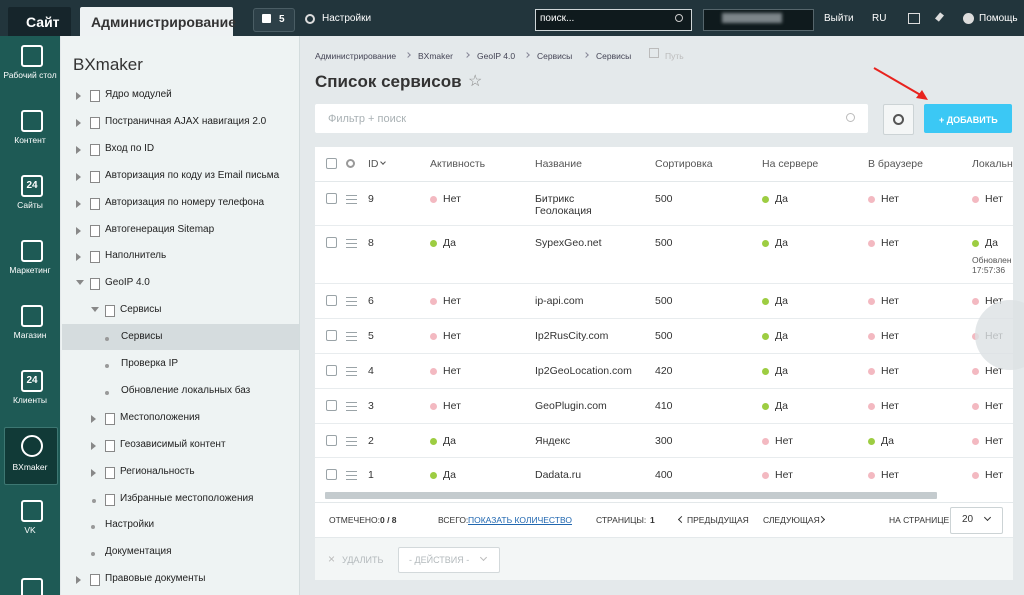 The width and height of the screenshot is (1024, 595). Describe the element at coordinates (976, 520) in the screenshot. I see `per-page-select` at that location.